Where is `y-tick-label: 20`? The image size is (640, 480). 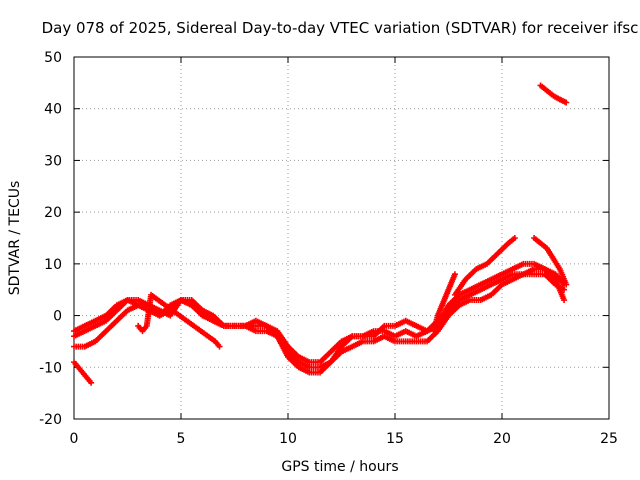
y-tick-label: 20 is located at coordinates (53, 213).